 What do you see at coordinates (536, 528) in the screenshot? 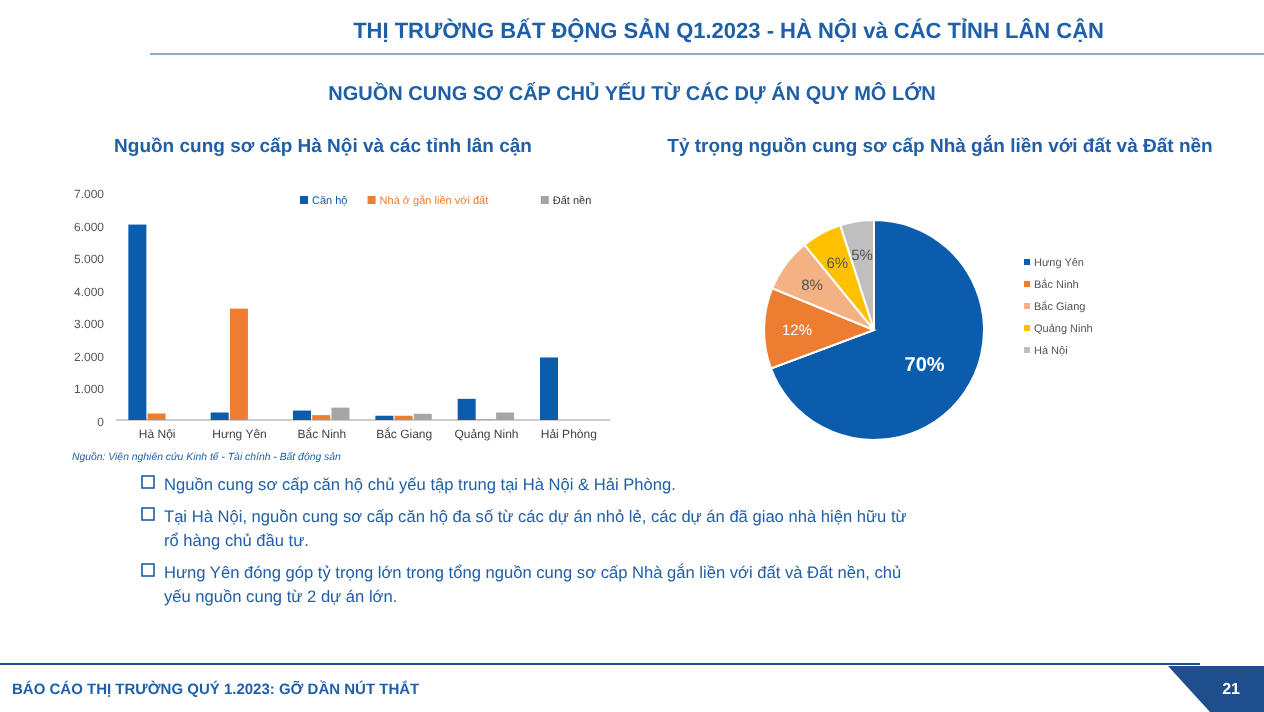
I see `text: Tại Hà Nội, nguồn cung sơ cấp căn hộ đa số từ các dự án nhỏ lẻ, các dự án đã giao nhà hiện hữu từ rổ hàng chủ đầu tư.` at bounding box center [536, 528].